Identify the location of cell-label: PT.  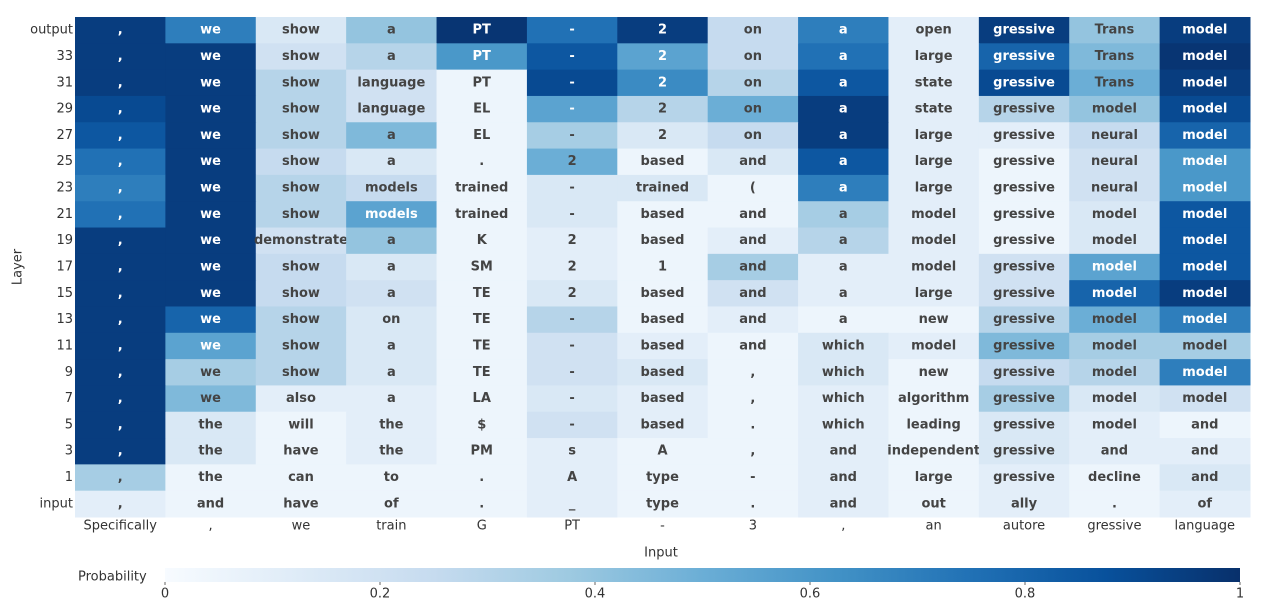
(482, 82).